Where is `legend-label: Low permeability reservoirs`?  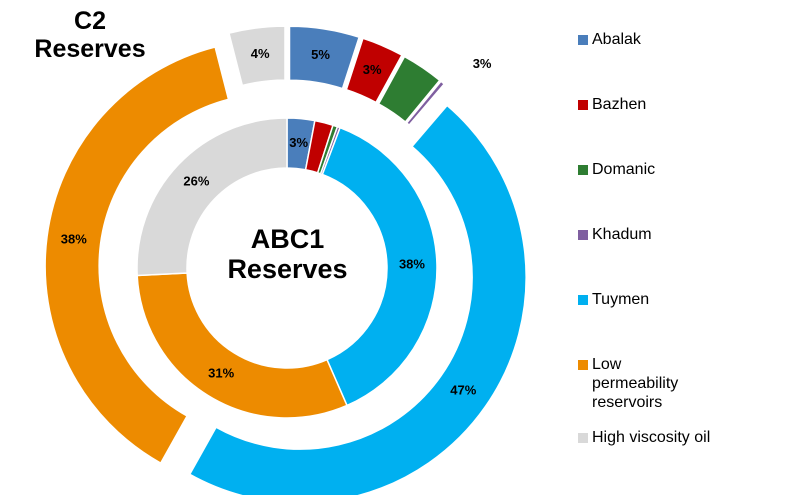
legend-label: Low permeability reservoirs is located at coordinates (635, 384).